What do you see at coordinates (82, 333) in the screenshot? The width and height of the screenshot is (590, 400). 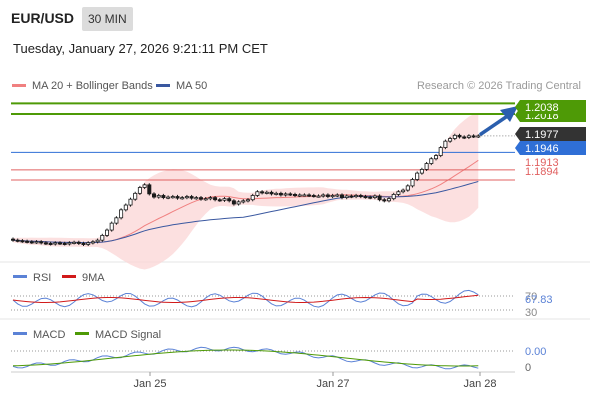 I see `macd-signal-legend-swatch` at bounding box center [82, 333].